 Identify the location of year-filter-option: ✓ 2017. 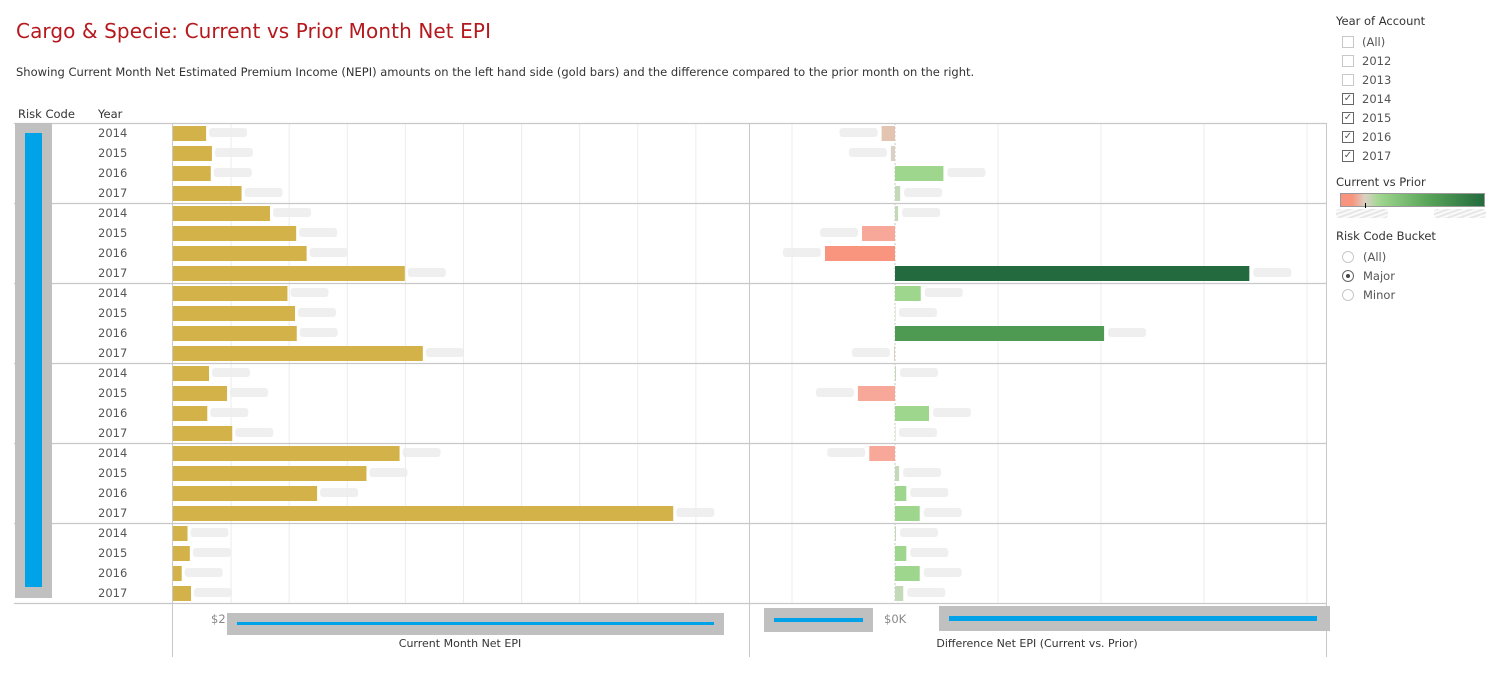
(1415, 155).